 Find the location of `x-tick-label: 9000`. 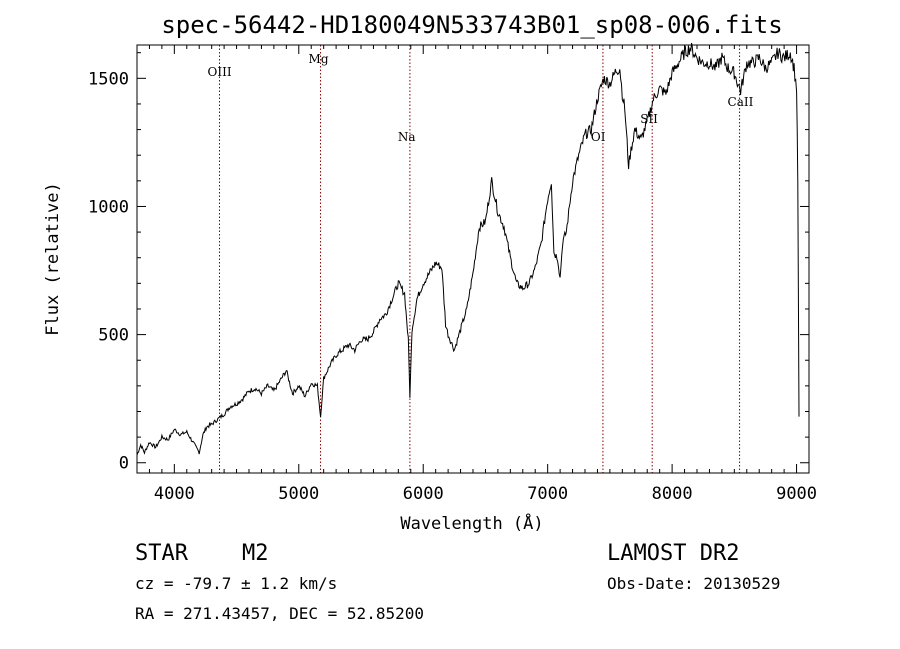

x-tick-label: 9000 is located at coordinates (796, 494).